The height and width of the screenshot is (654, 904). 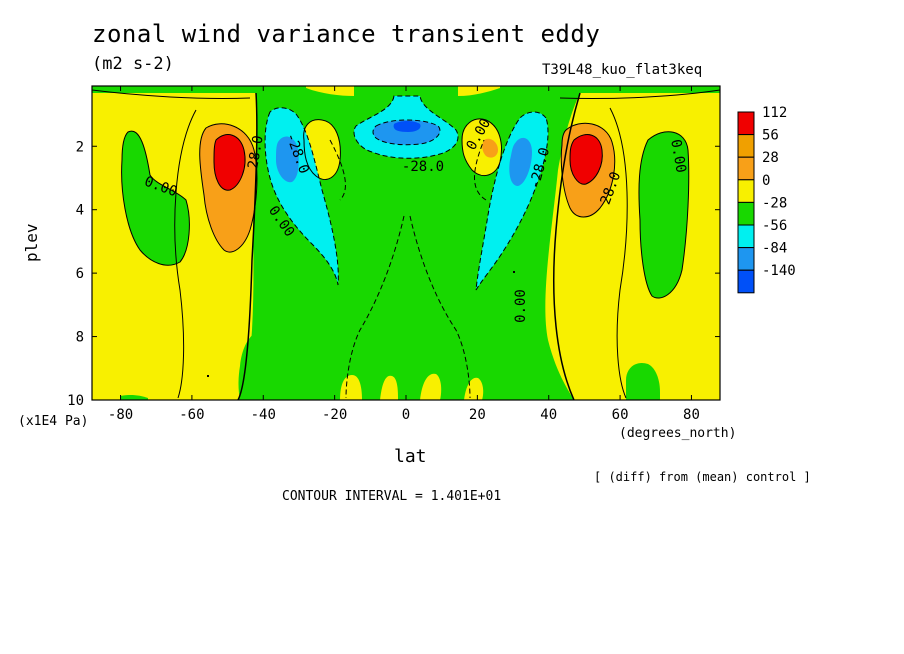 I want to click on x-tick-label: 0, so click(x=406, y=415).